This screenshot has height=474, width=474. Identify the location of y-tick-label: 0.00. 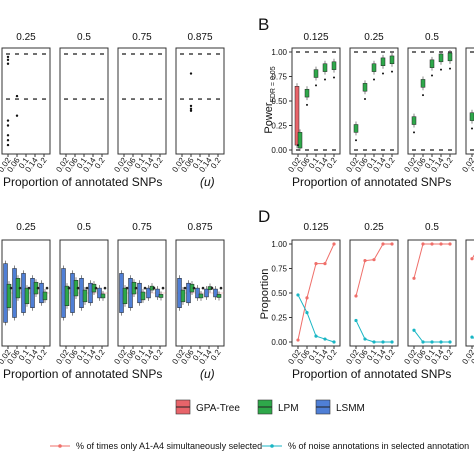
(279, 150).